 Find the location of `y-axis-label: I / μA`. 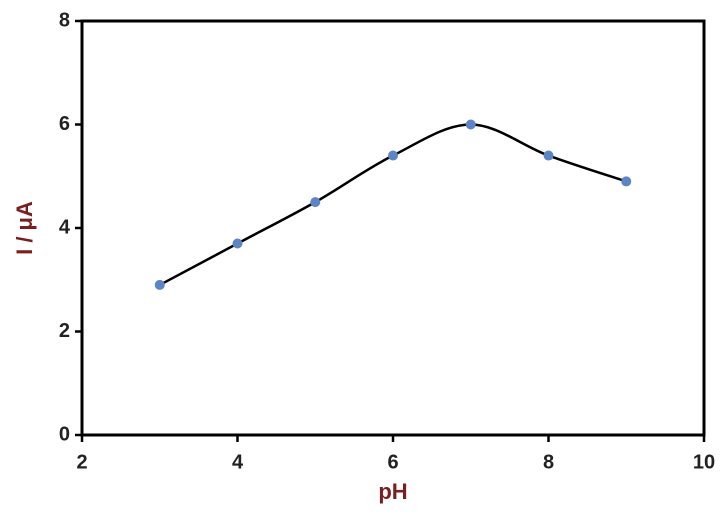

y-axis-label: I / μA is located at coordinates (24, 228).